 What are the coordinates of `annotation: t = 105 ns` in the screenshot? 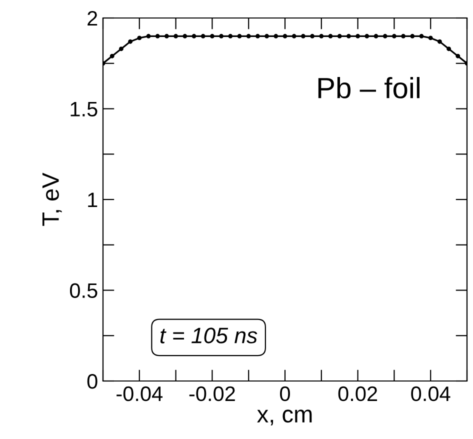 It's located at (209, 336).